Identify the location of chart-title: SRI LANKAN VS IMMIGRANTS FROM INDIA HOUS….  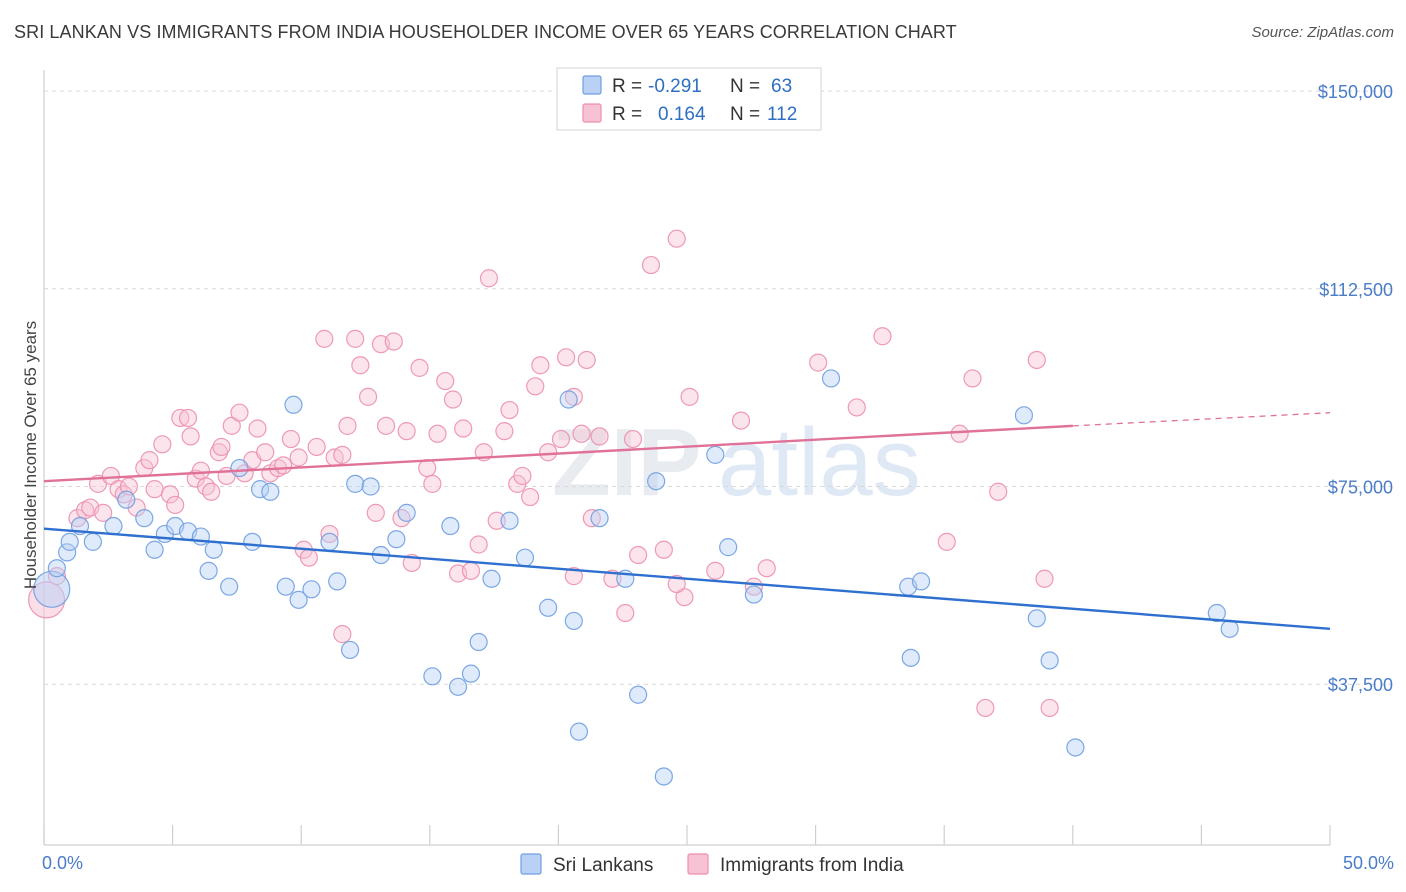
(485, 32).